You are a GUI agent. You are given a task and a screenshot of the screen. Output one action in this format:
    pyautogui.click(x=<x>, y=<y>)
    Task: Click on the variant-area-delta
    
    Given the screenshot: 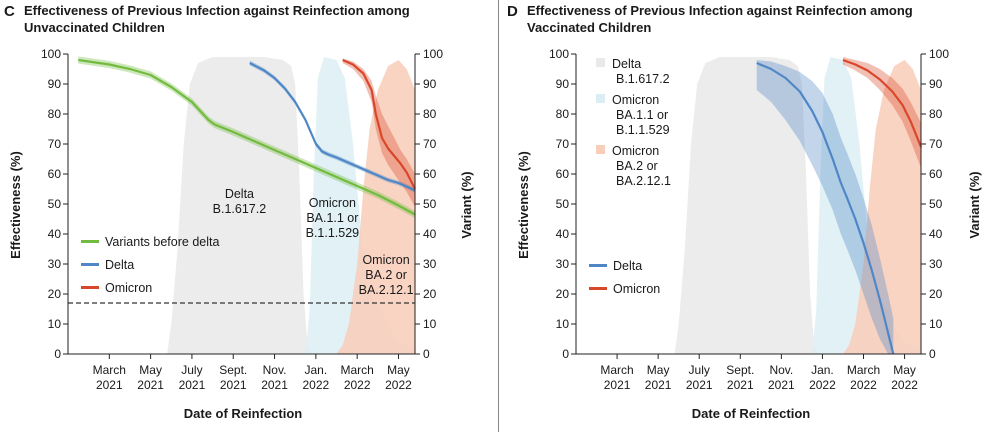 What is the action you would take?
    pyautogui.click(x=239, y=205)
    